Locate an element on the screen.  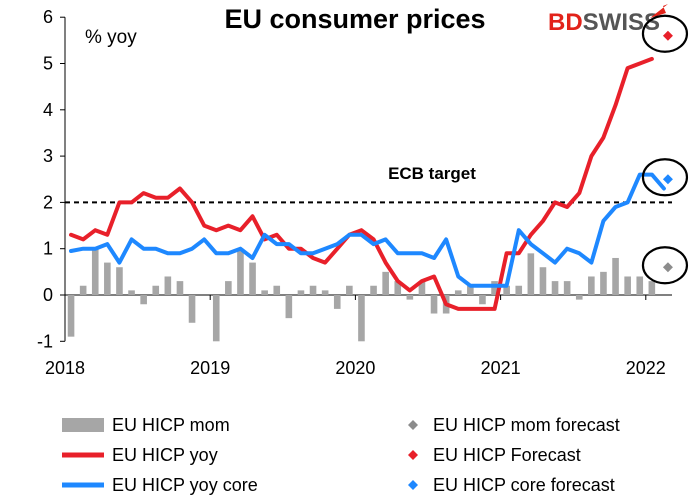
marker-core-forecast is located at coordinates (667, 179).